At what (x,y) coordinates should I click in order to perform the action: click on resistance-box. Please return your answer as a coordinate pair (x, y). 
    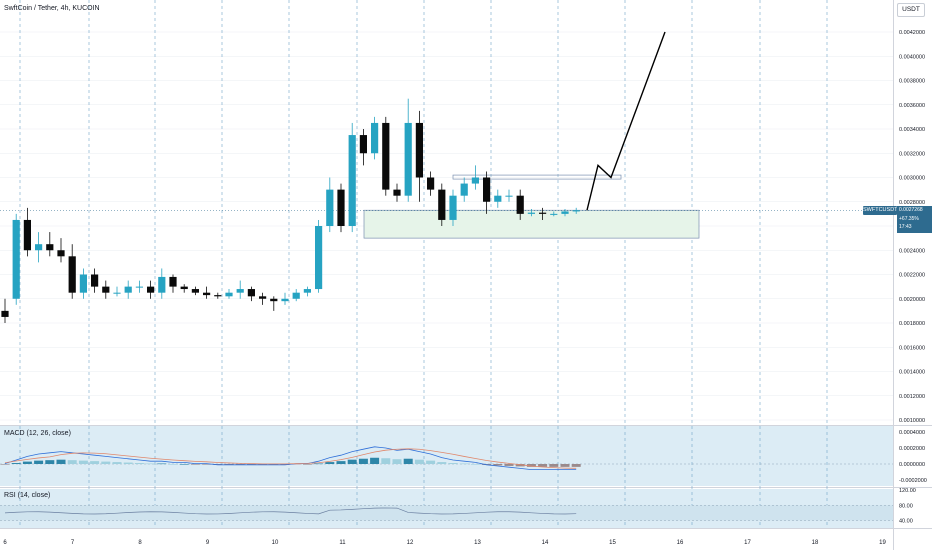
    Looking at the image, I should click on (537, 177).